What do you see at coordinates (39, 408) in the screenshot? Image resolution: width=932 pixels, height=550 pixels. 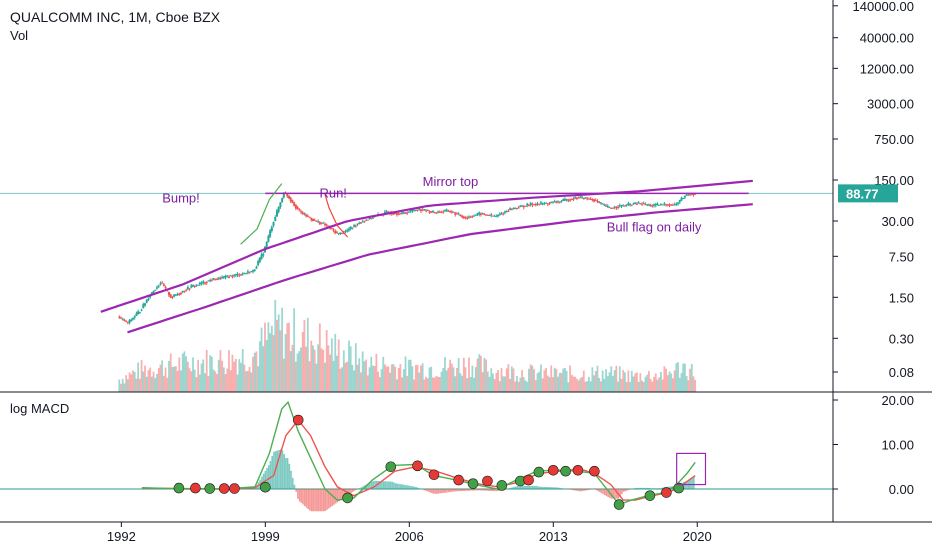 I see `macd-label: log MACD` at bounding box center [39, 408].